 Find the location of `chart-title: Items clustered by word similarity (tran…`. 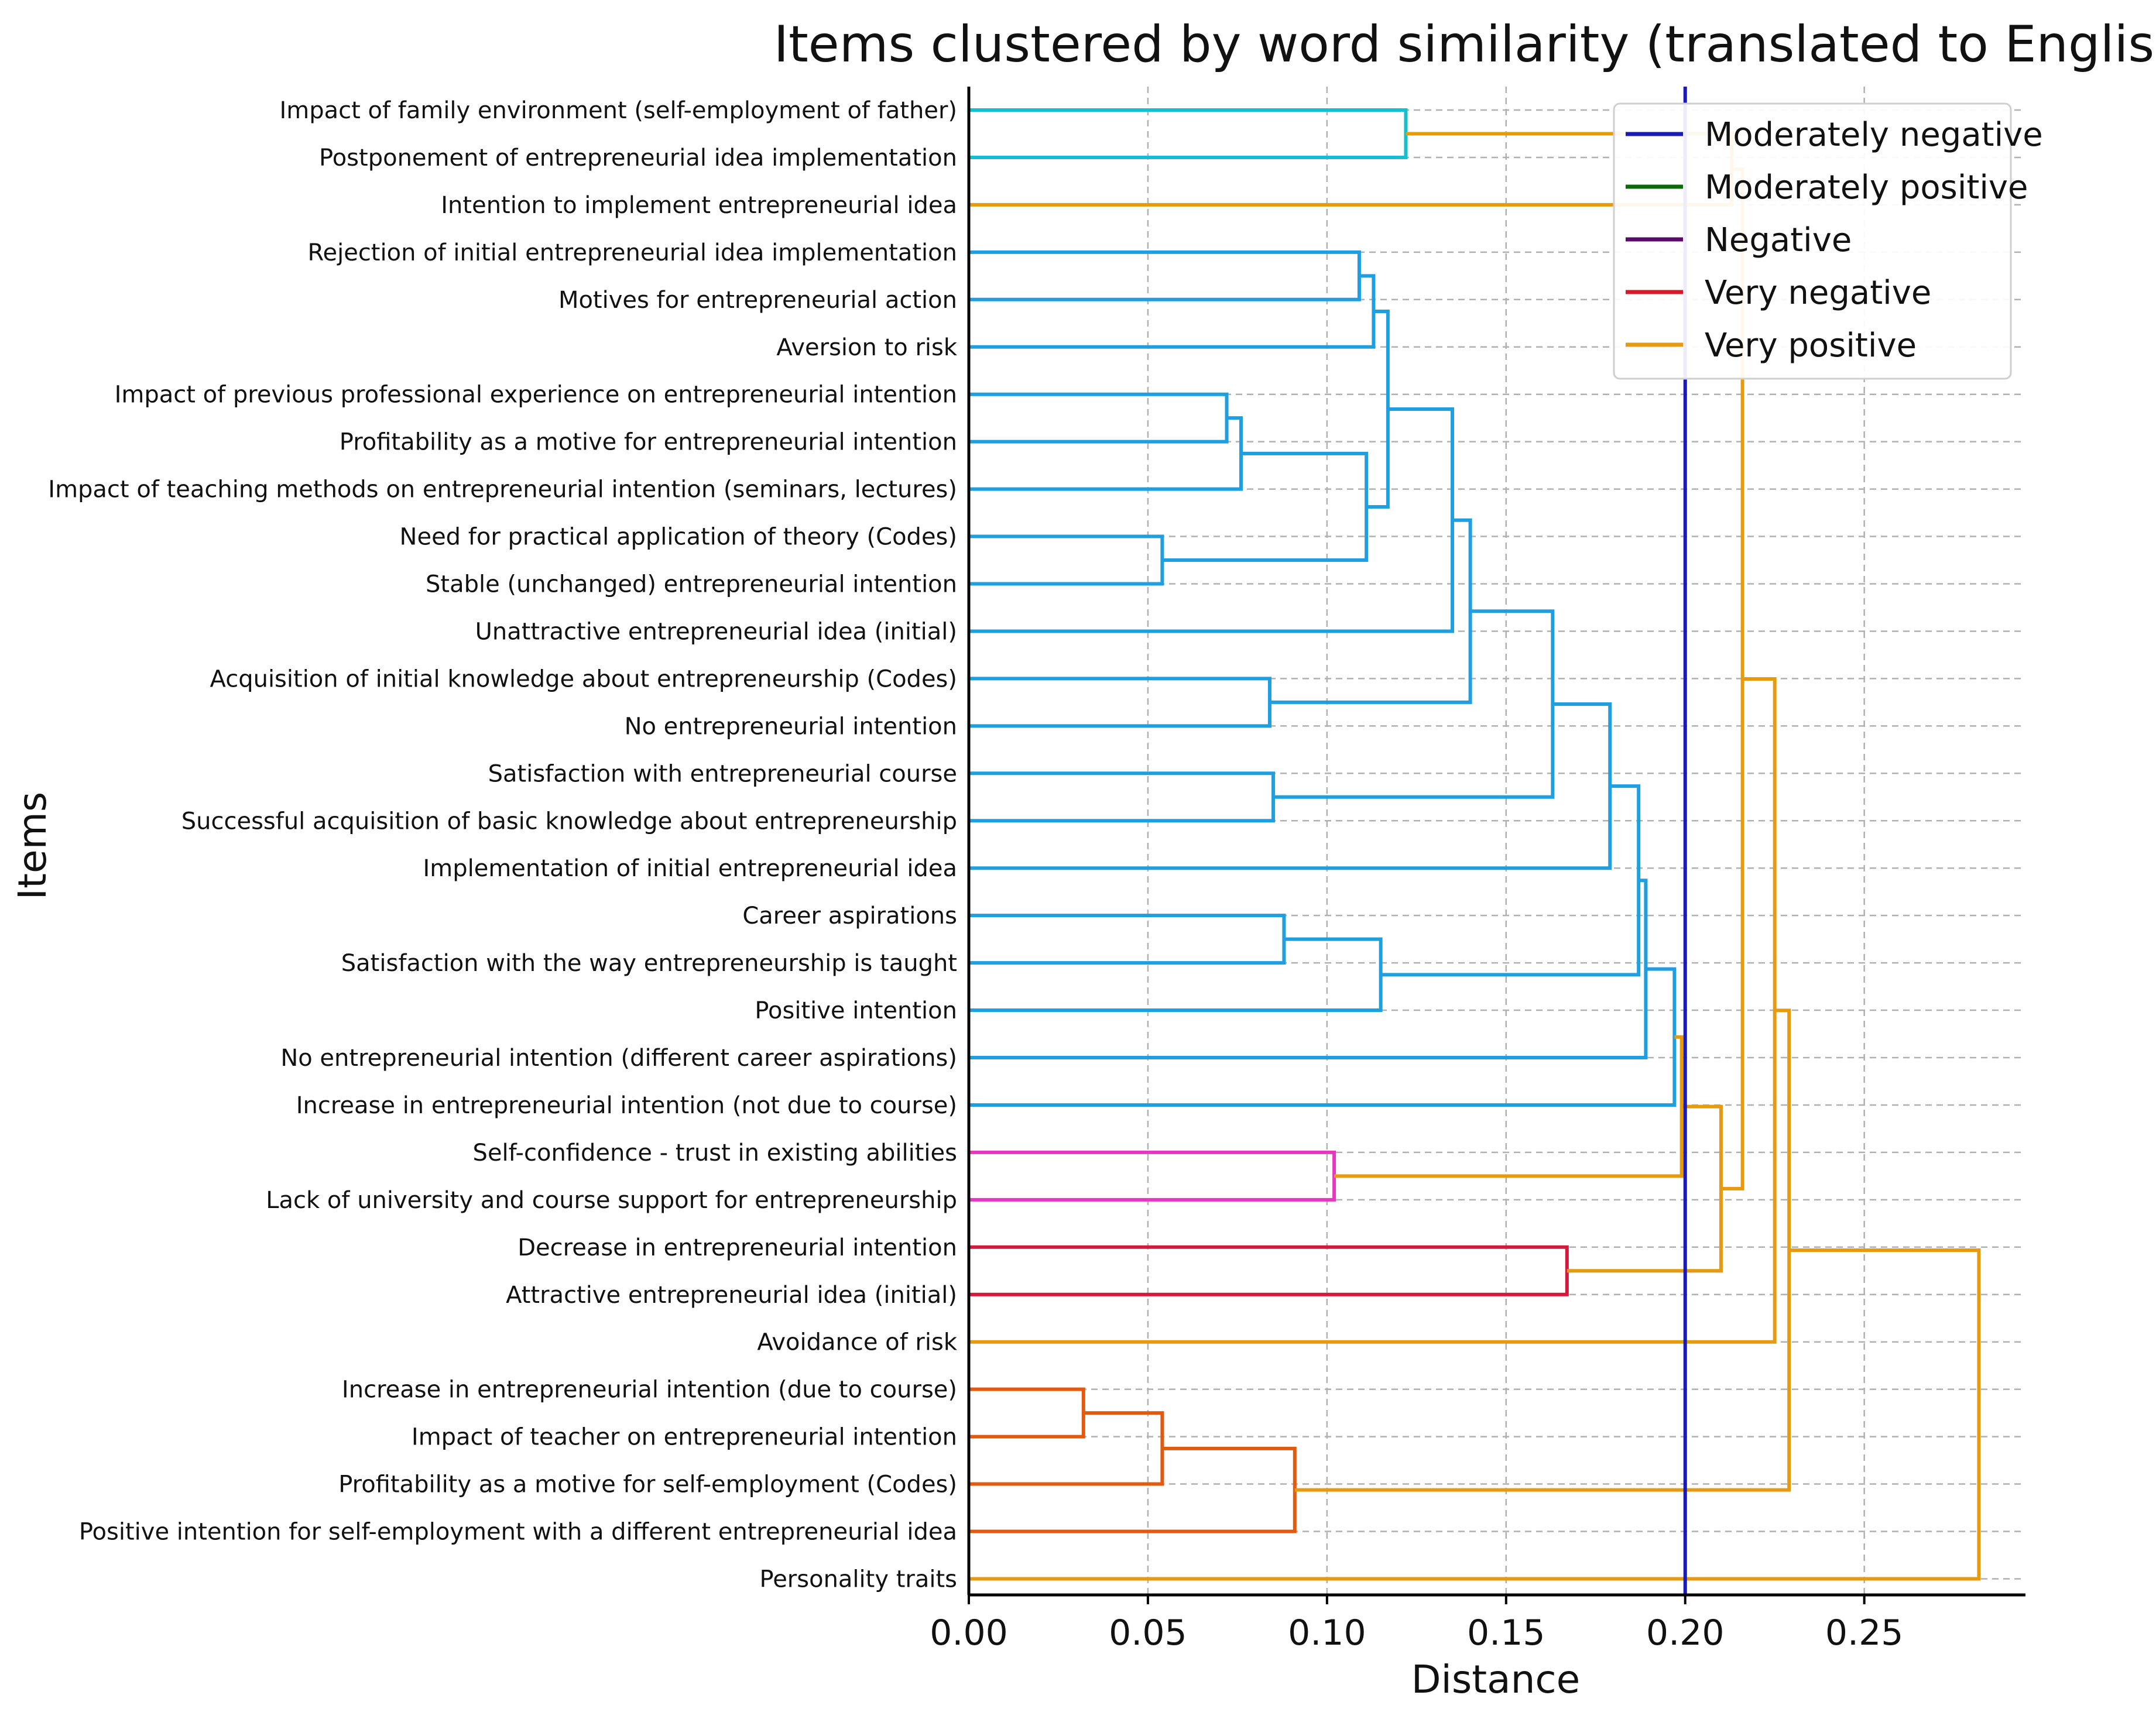

chart-title: Items clustered by word similarity (tran… is located at coordinates (1465, 44).